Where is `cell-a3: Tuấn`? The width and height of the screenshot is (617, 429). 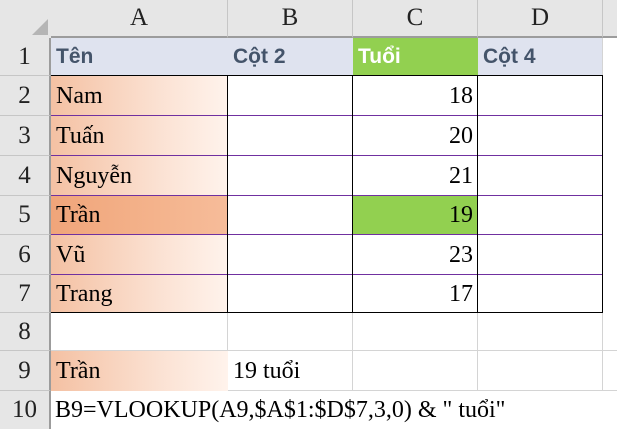
cell-a3: Tuấn is located at coordinates (139, 136).